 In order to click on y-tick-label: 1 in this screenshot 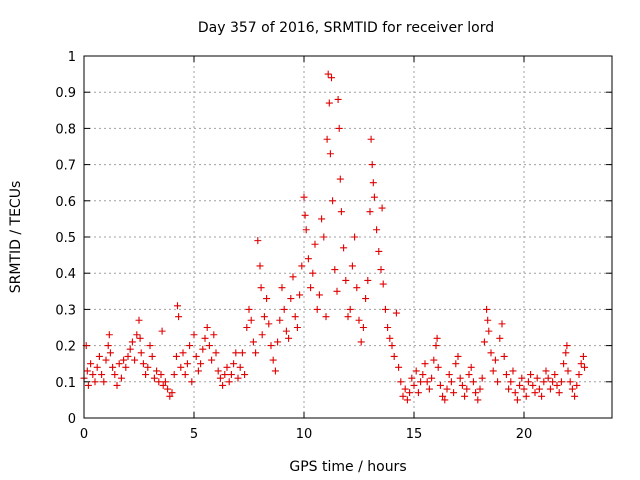, I will do `click(72, 57)`.